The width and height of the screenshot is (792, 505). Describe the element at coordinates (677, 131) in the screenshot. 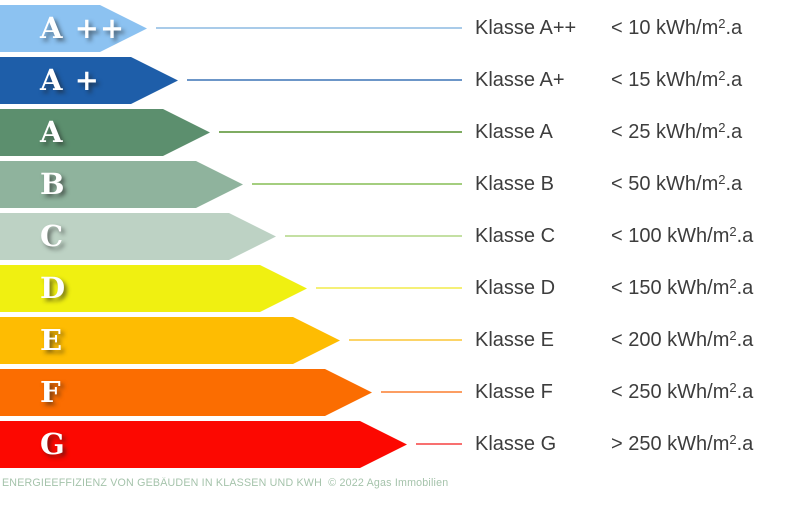

I see `class-threshold: < 25 kWh/m2.a` at that location.